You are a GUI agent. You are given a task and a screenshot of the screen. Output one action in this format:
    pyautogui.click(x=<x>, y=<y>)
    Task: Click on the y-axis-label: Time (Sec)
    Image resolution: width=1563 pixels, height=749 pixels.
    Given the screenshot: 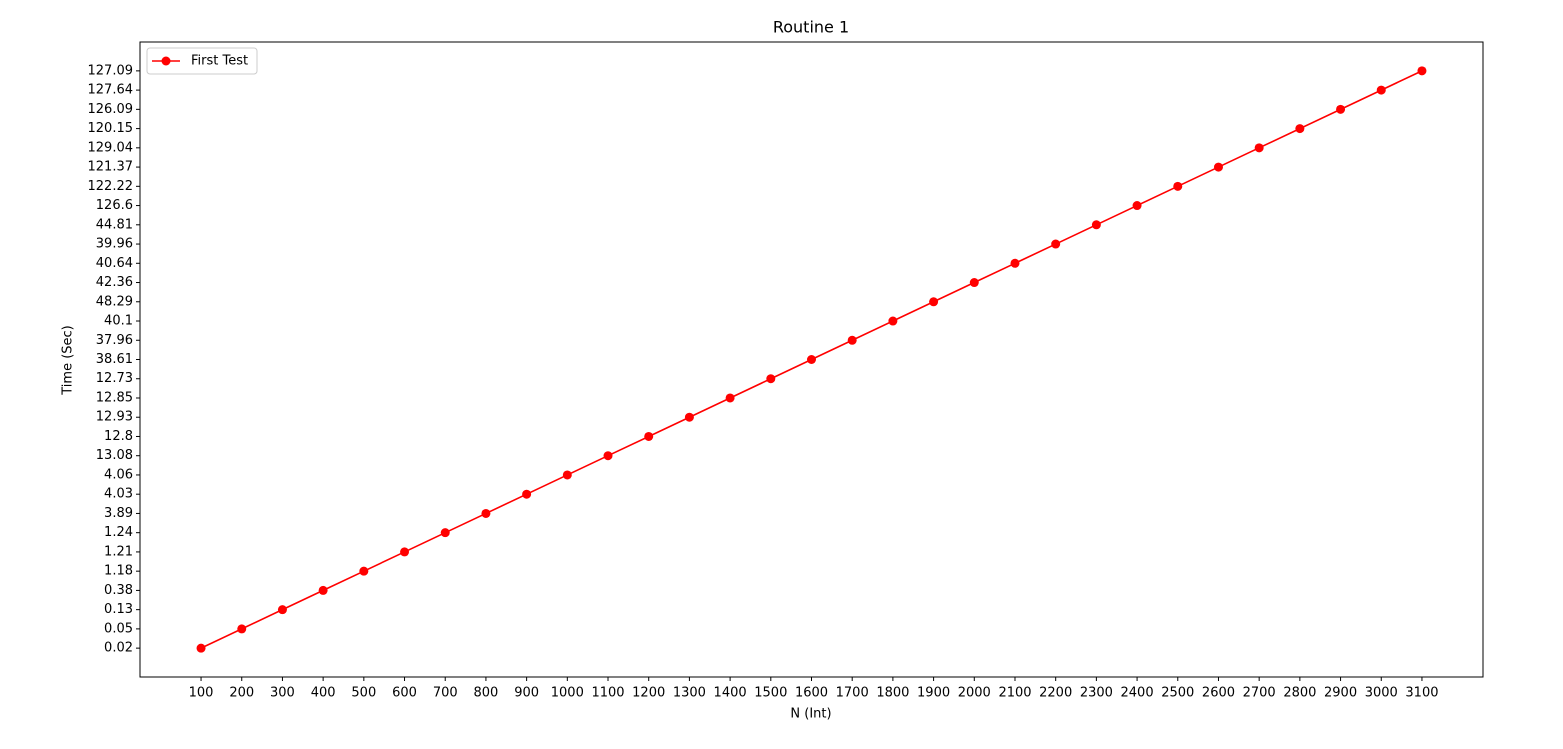 What is the action you would take?
    pyautogui.click(x=68, y=360)
    